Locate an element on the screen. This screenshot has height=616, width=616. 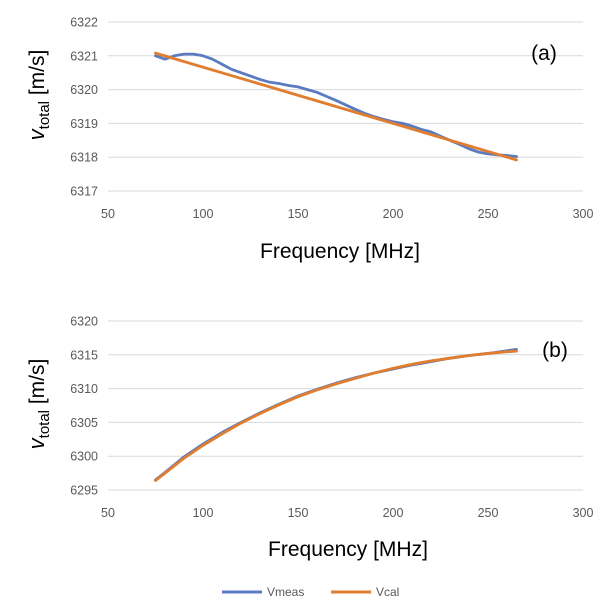
y-axis-label-unit-a: [m/s] is located at coordinates (37, 75).